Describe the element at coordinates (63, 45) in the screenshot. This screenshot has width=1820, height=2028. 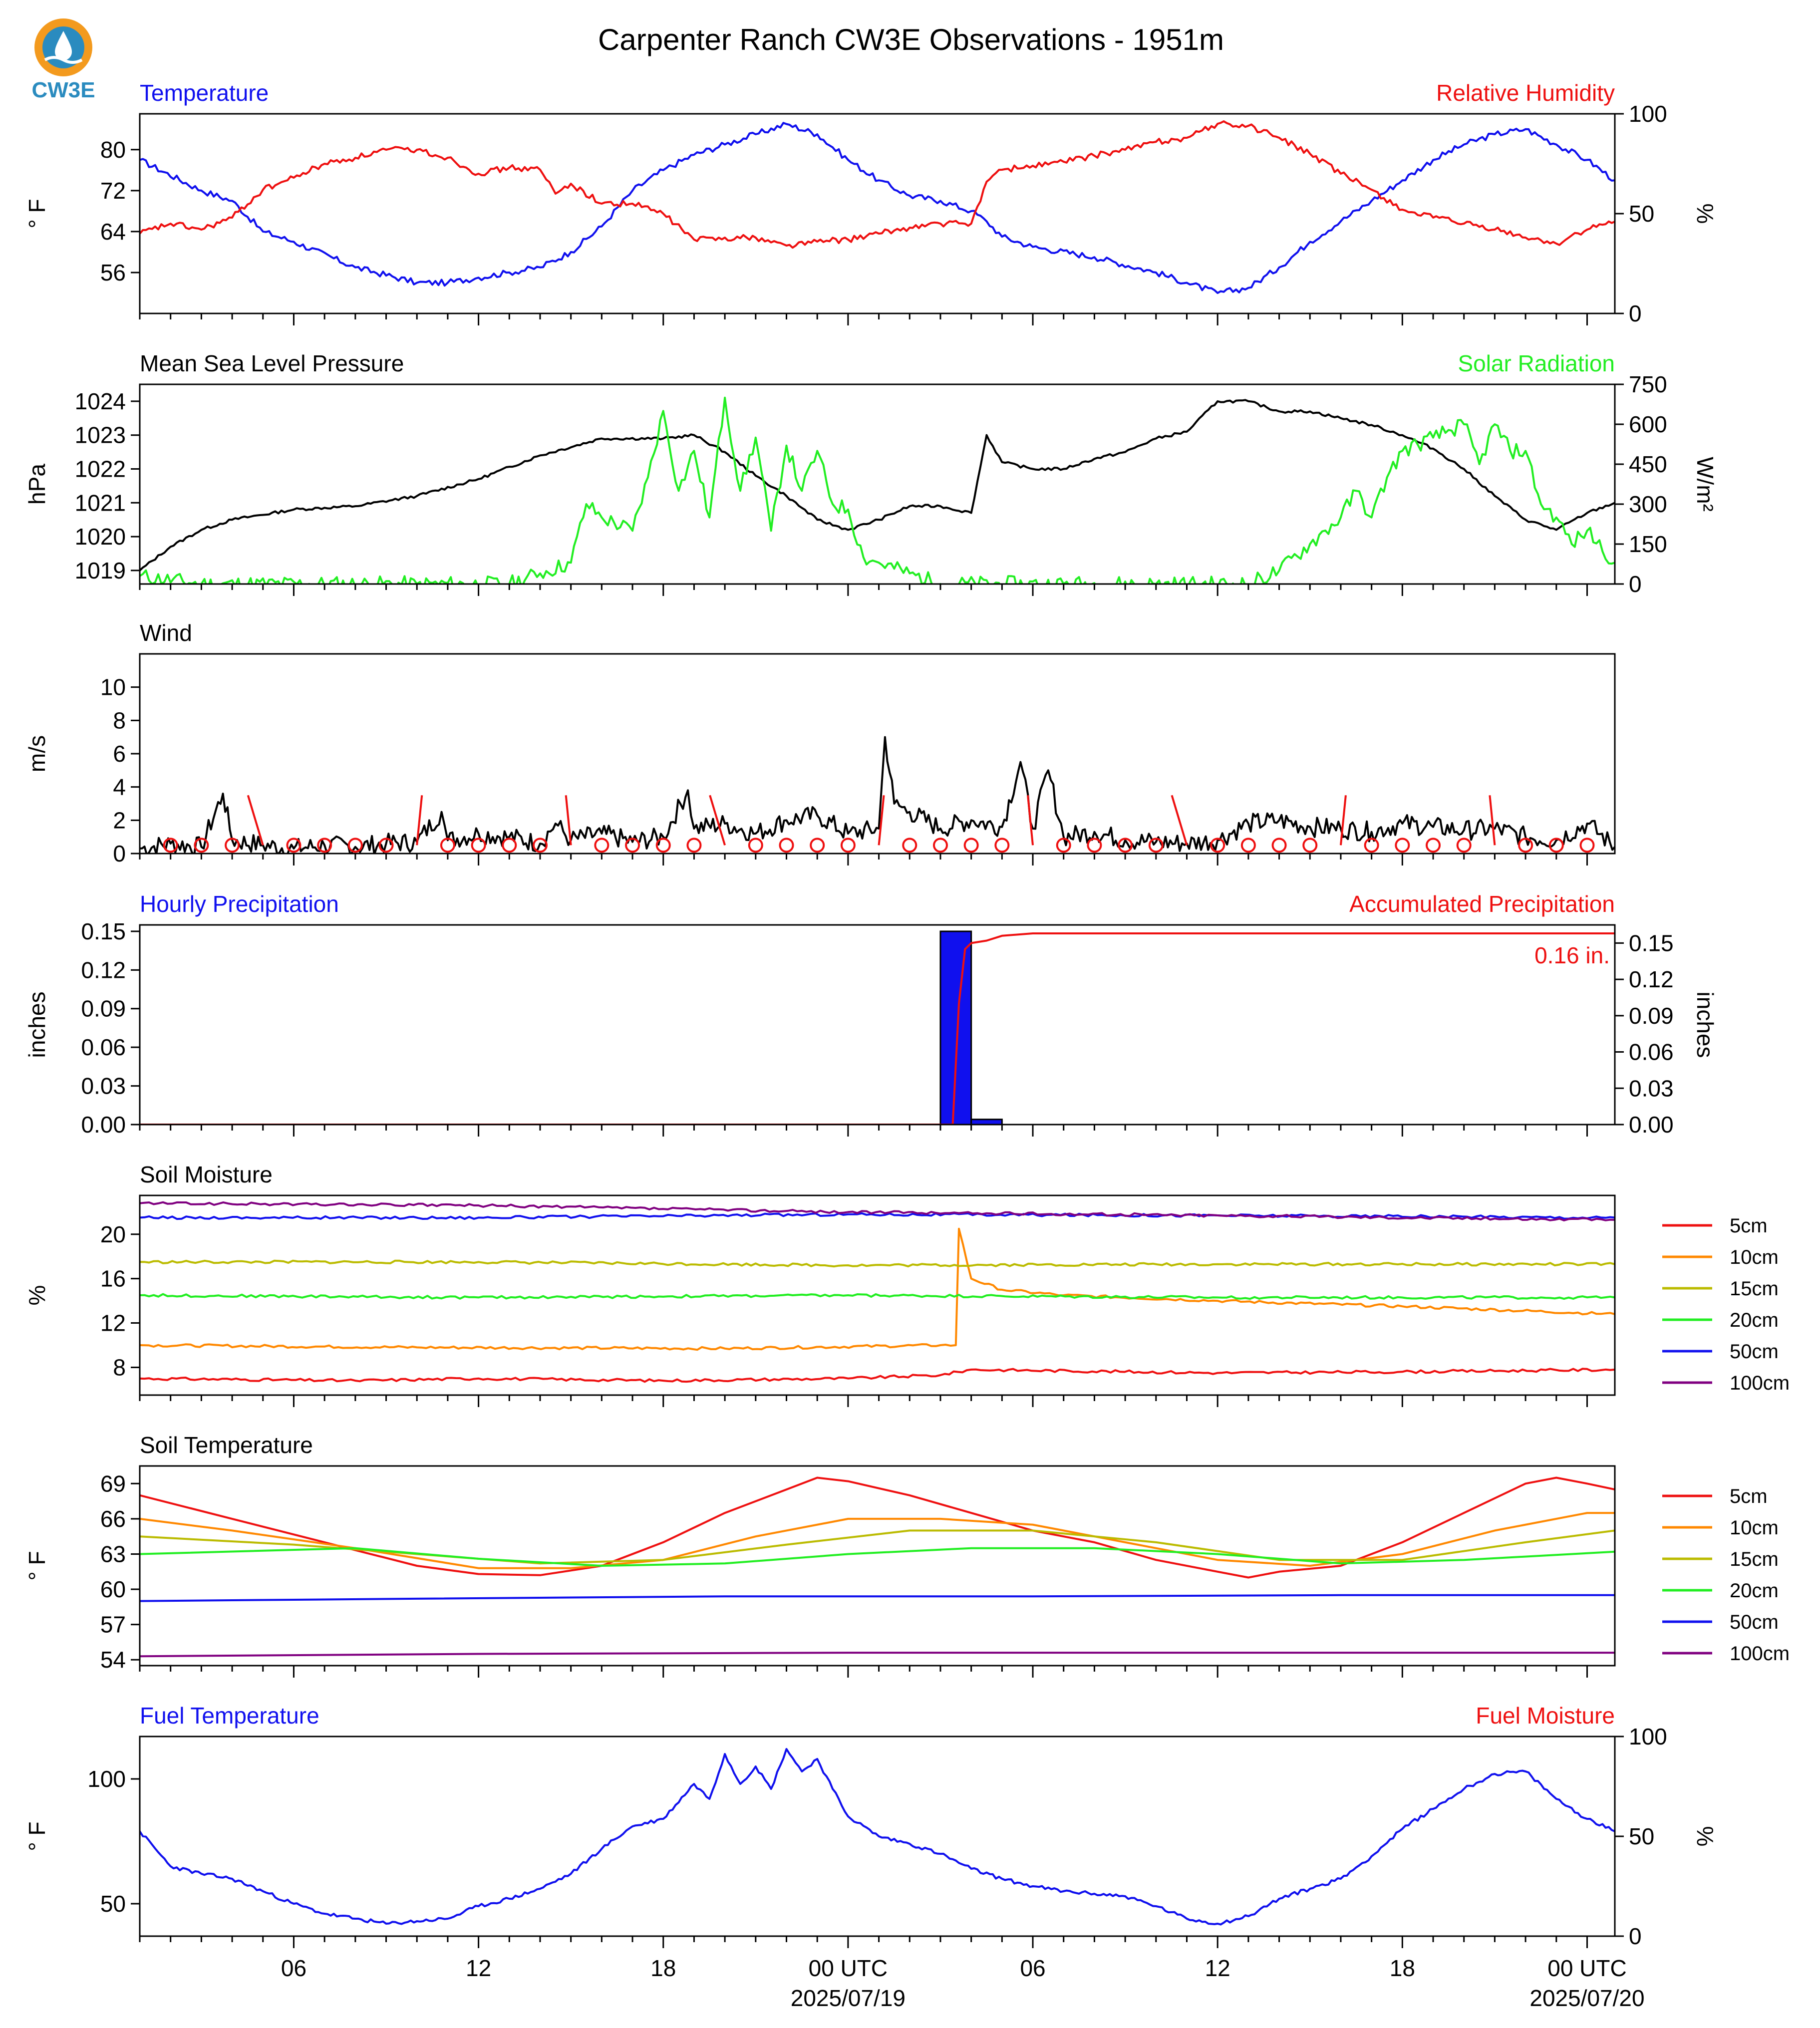
I see `logo-drop-icon` at that location.